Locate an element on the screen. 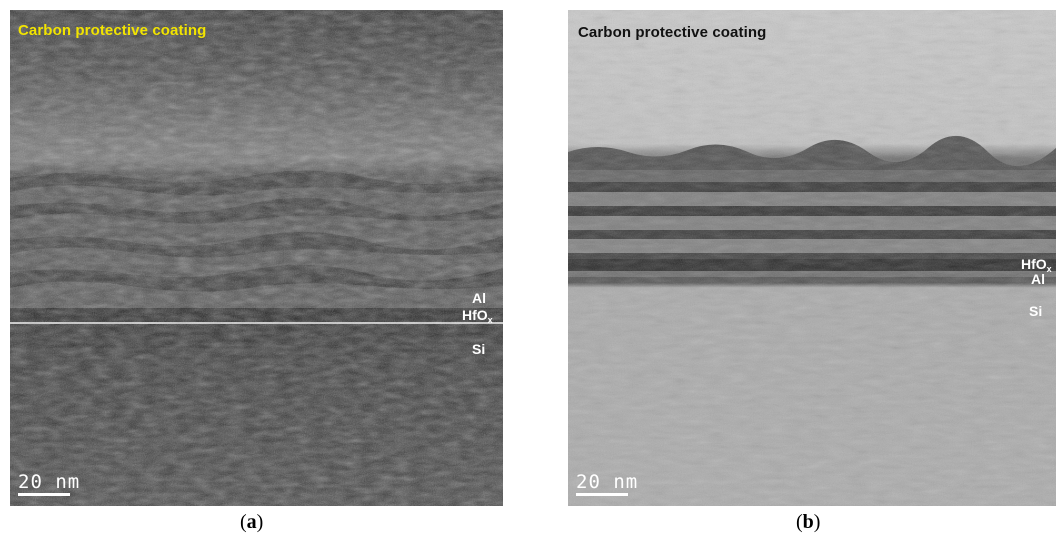 The image size is (1056, 538). layer-label-al: Al is located at coordinates (479, 298).